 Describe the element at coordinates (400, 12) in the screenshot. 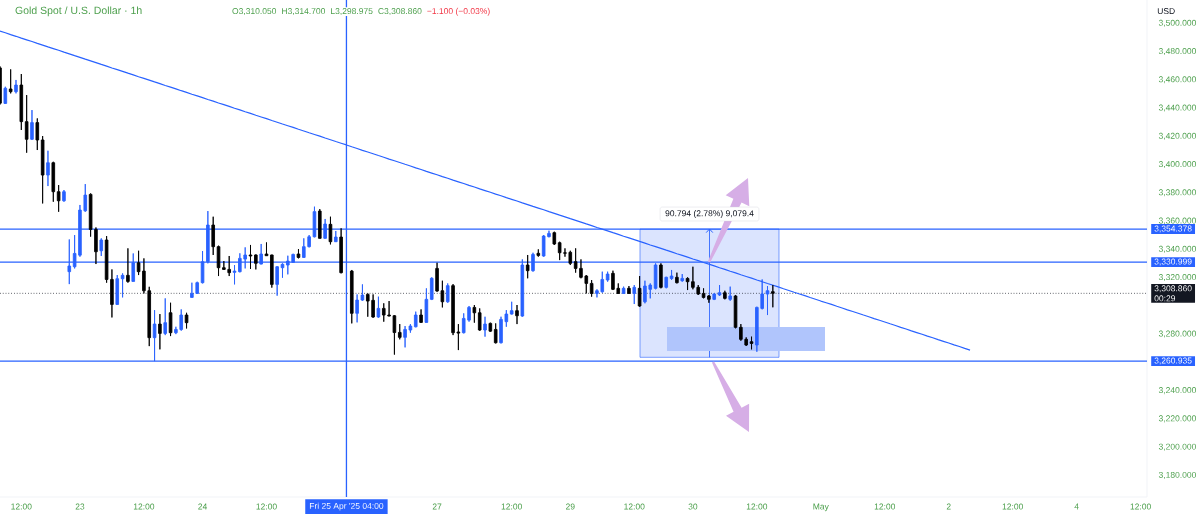

I see `annotation: C3,308.860` at that location.